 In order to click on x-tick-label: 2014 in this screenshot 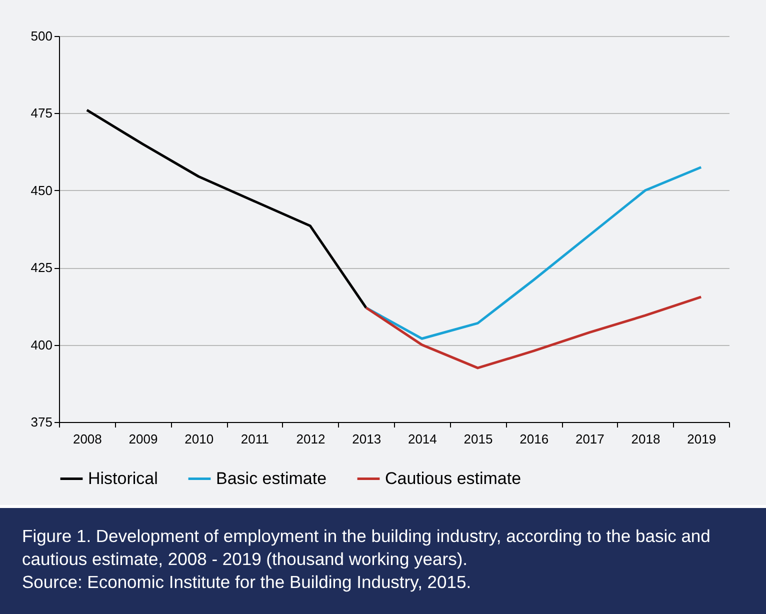, I will do `click(422, 439)`.